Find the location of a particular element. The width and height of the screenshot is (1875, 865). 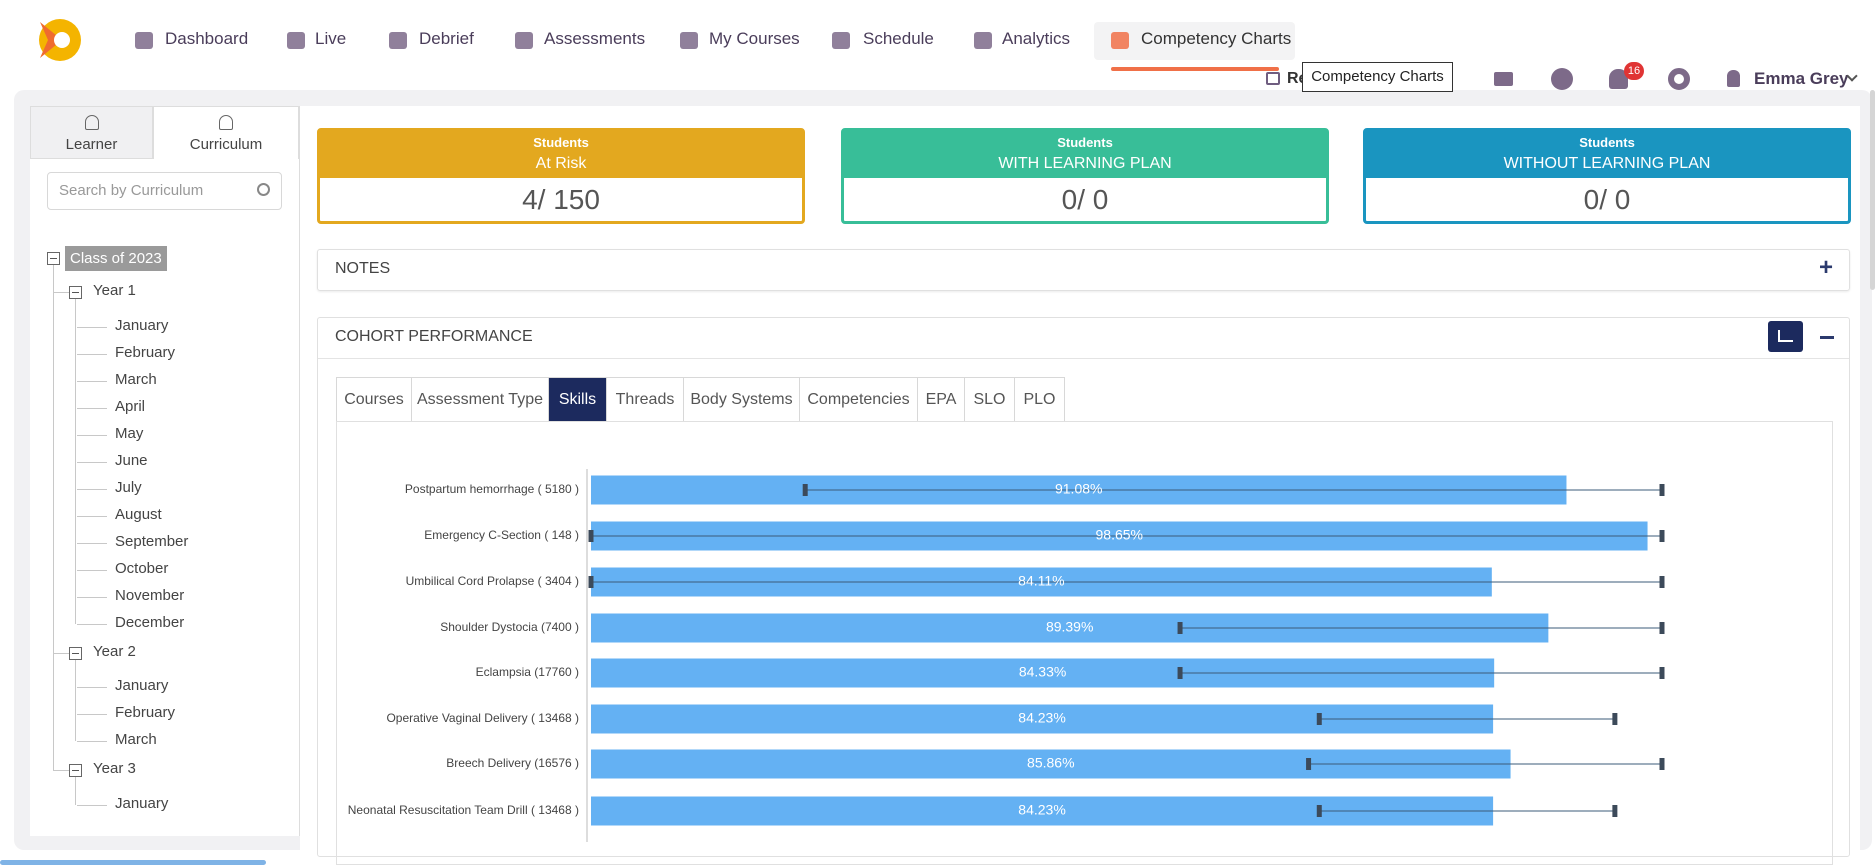

cohort-tab: SLO is located at coordinates (989, 399).